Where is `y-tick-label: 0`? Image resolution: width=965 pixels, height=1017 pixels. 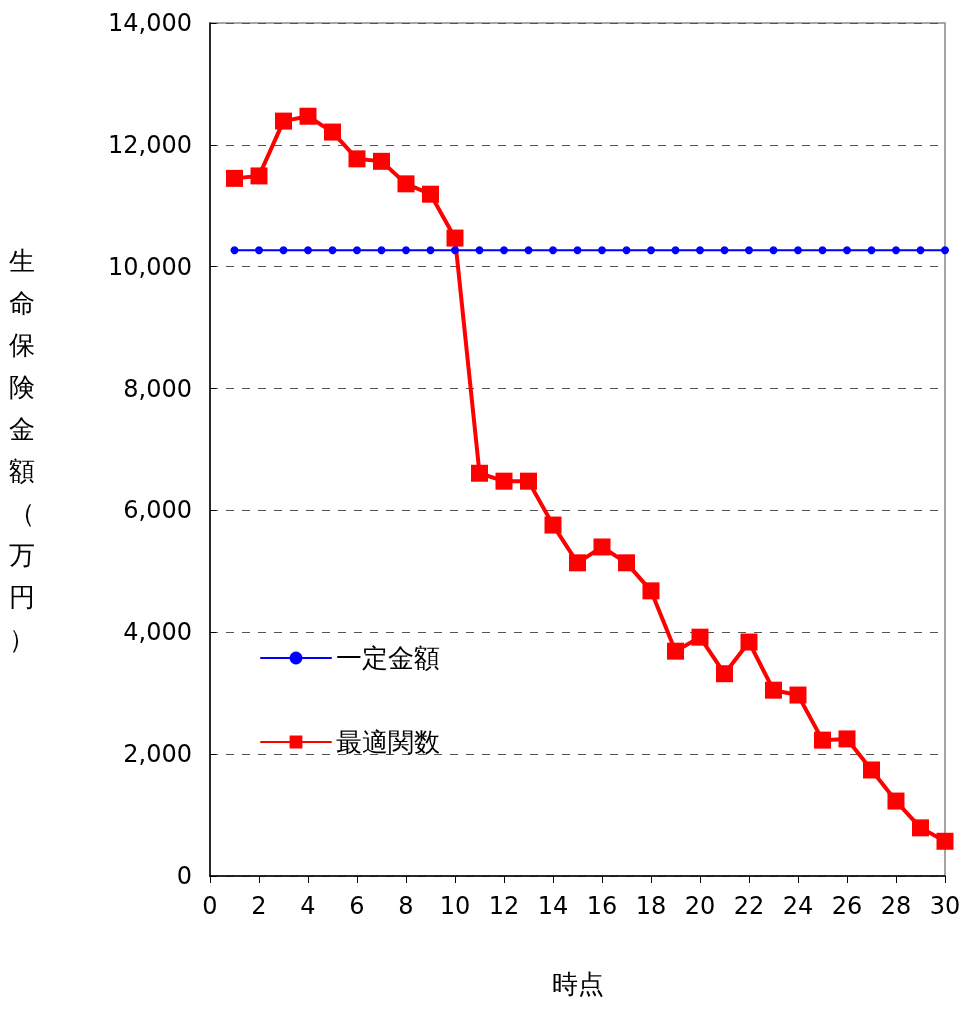
y-tick-label: 0 is located at coordinates (184, 876).